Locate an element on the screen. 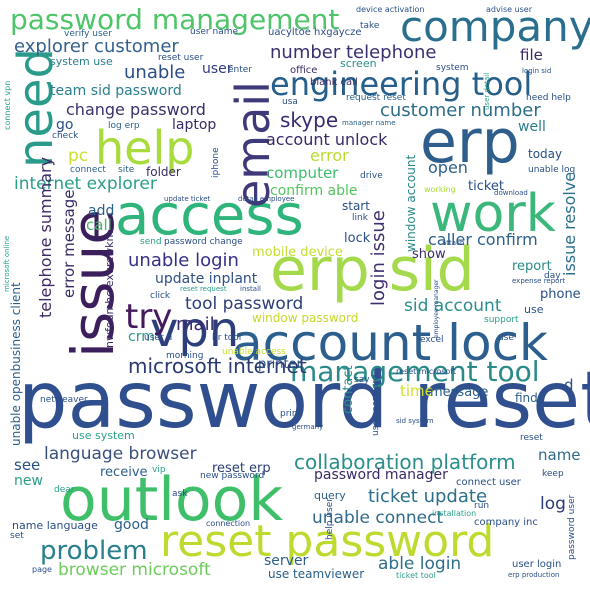 This screenshot has height=590, width=590. word-office: office is located at coordinates (304, 70).